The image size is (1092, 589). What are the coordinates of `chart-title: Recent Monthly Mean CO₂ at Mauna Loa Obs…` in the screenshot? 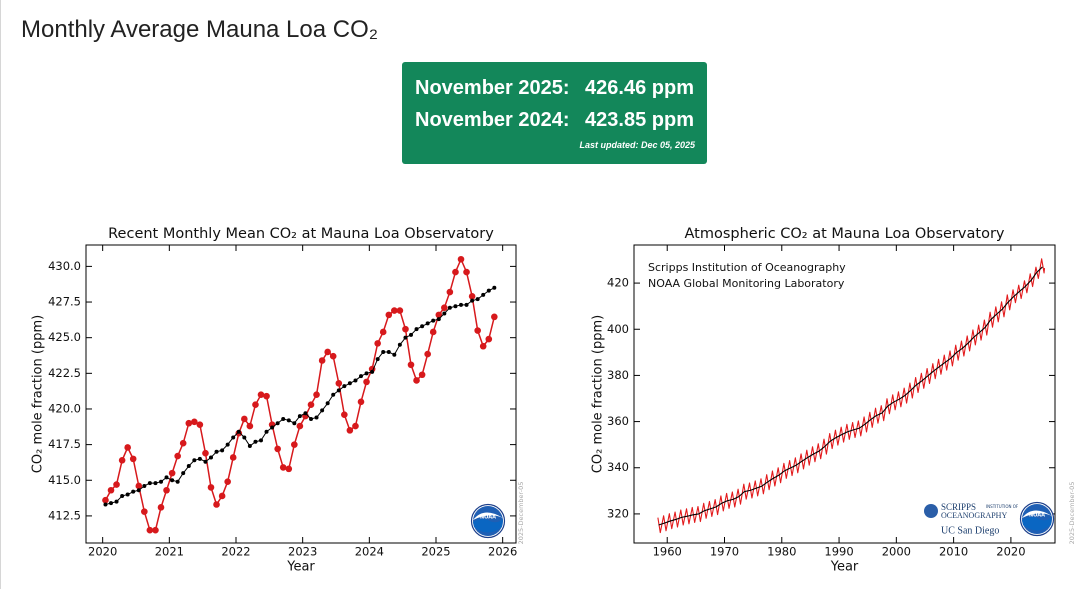 It's located at (301, 234).